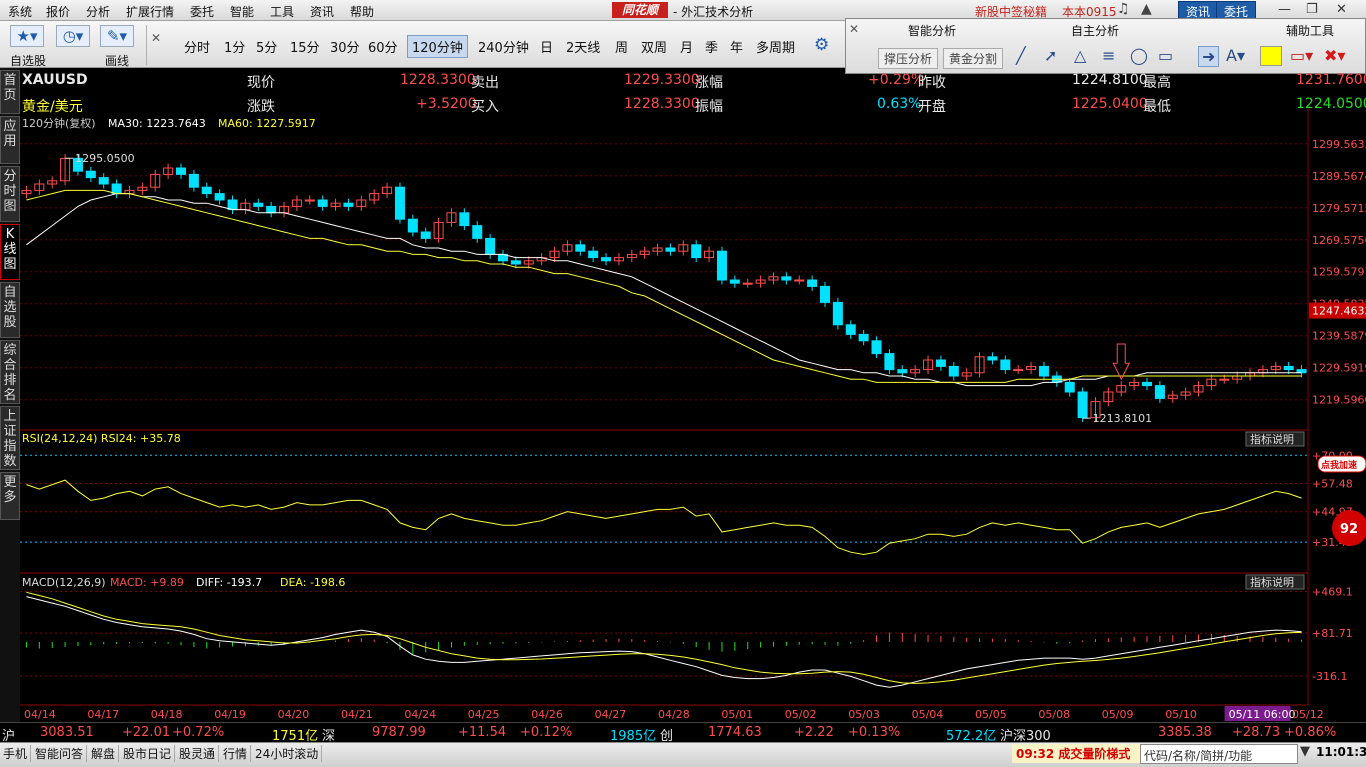 Image resolution: width=1366 pixels, height=767 pixels. I want to click on tab-home: 首页, so click(10, 92).